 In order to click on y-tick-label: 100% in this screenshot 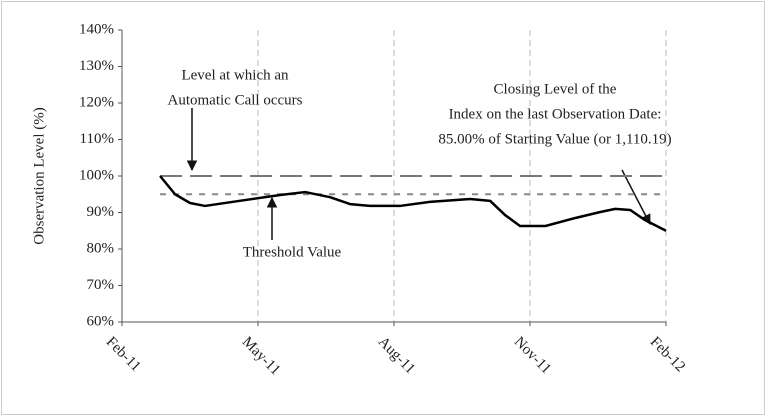, I will do `click(96, 175)`.